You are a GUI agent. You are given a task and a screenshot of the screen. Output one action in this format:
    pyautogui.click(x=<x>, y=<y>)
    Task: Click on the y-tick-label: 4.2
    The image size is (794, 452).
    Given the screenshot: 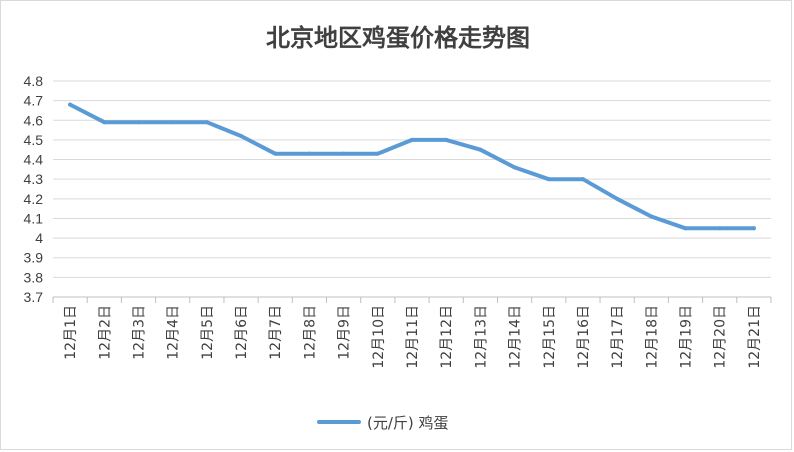 What is the action you would take?
    pyautogui.click(x=34, y=199)
    